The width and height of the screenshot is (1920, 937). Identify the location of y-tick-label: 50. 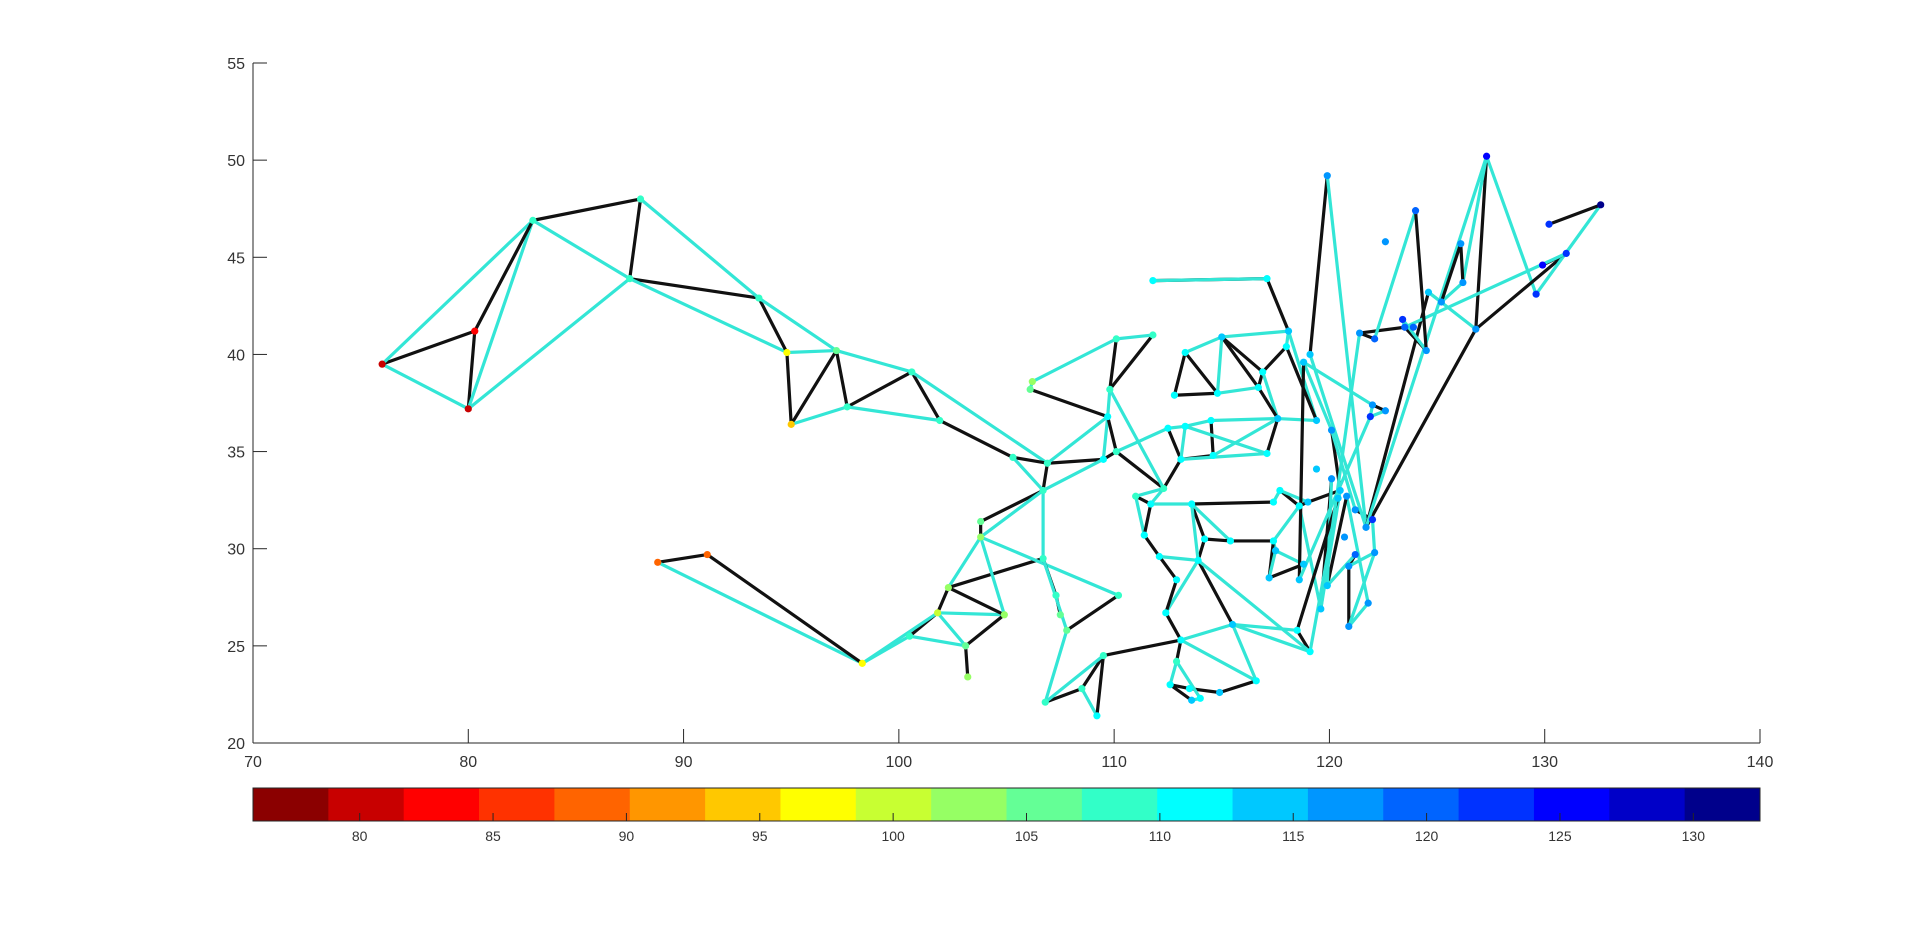
(236, 161).